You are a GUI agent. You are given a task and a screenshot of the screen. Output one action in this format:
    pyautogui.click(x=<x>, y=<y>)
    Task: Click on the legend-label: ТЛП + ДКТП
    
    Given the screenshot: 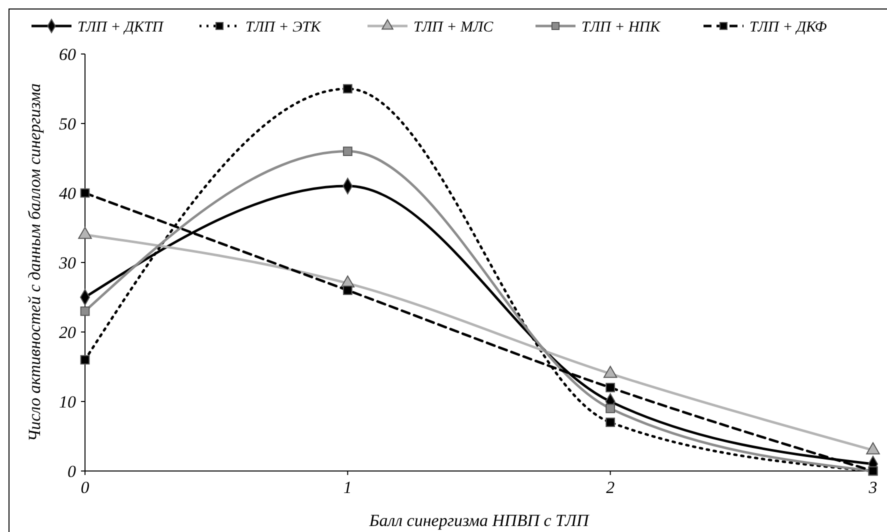 What is the action you would take?
    pyautogui.click(x=121, y=27)
    